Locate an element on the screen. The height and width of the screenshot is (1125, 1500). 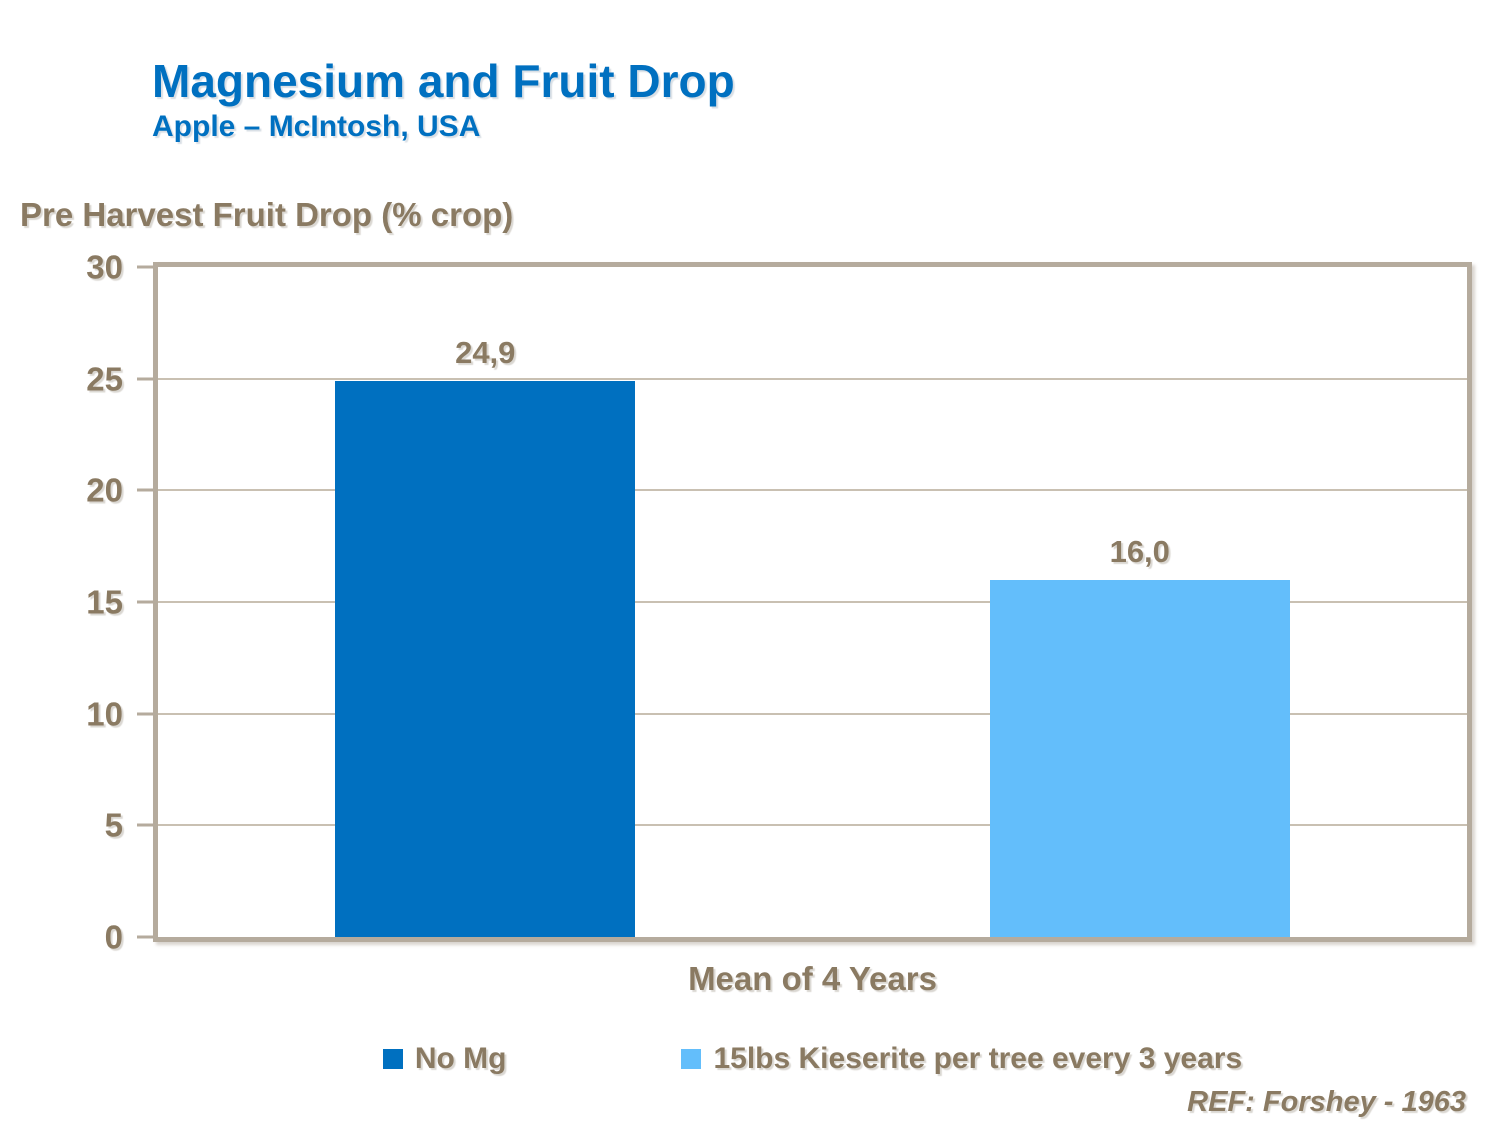
y-tick-label-20: 20 is located at coordinates (104, 490).